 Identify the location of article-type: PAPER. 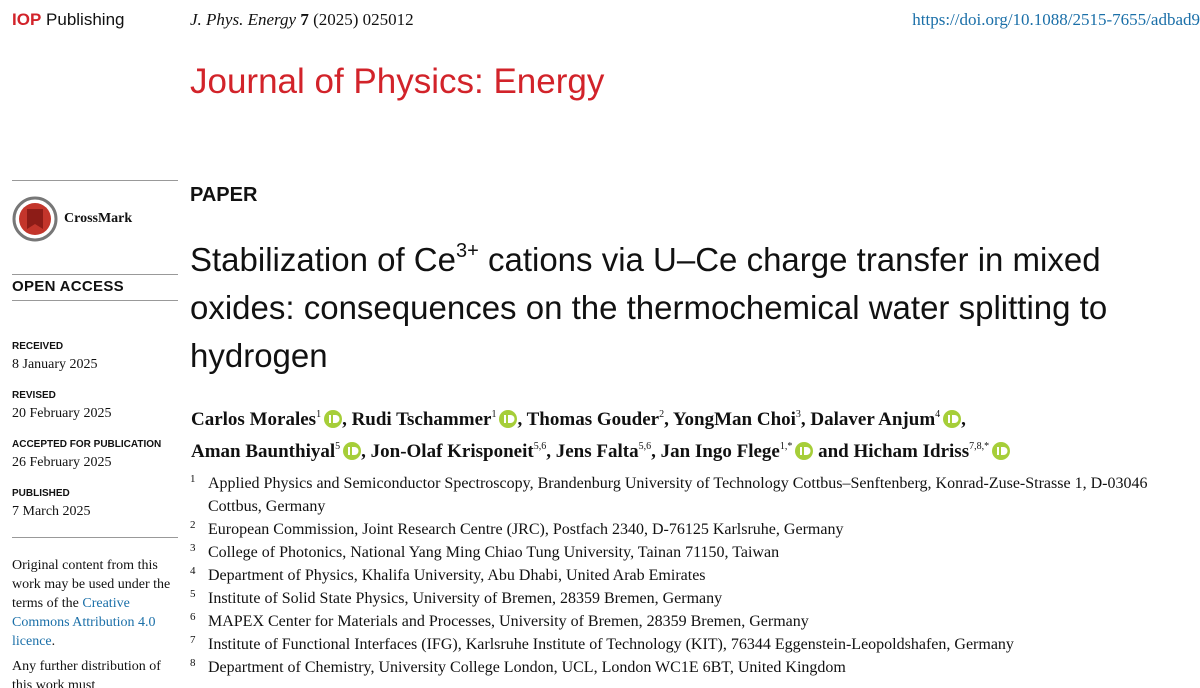
(224, 195).